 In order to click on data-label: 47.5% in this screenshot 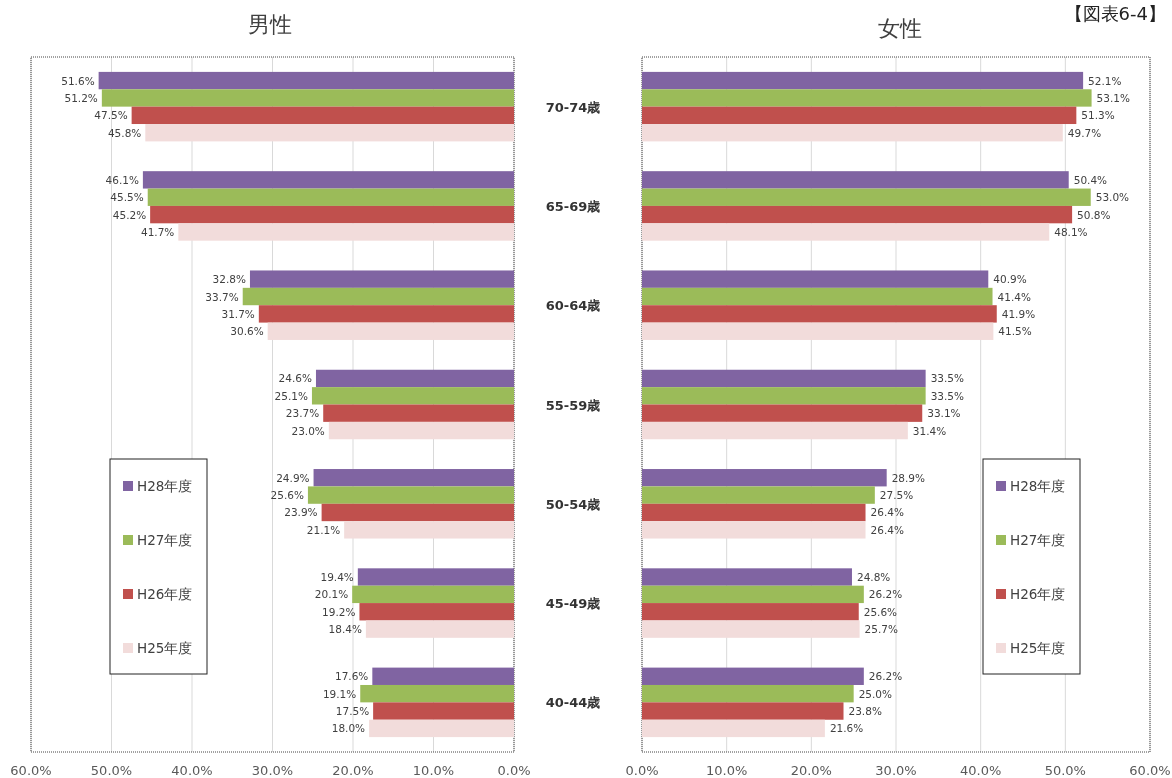, I will do `click(111, 115)`.